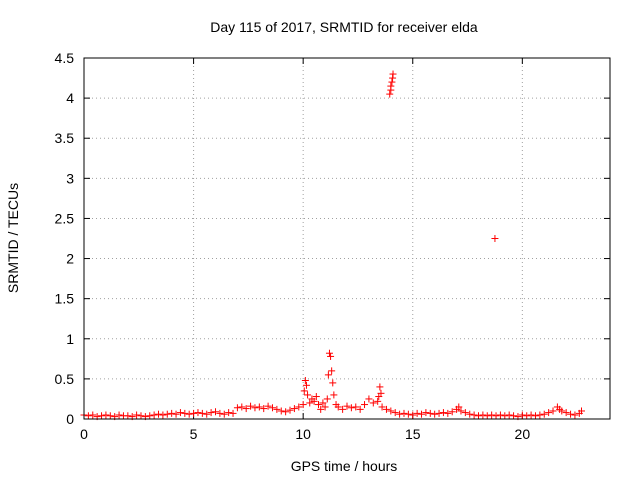 This screenshot has height=480, width=640. I want to click on x-tick-label: 0, so click(84, 434).